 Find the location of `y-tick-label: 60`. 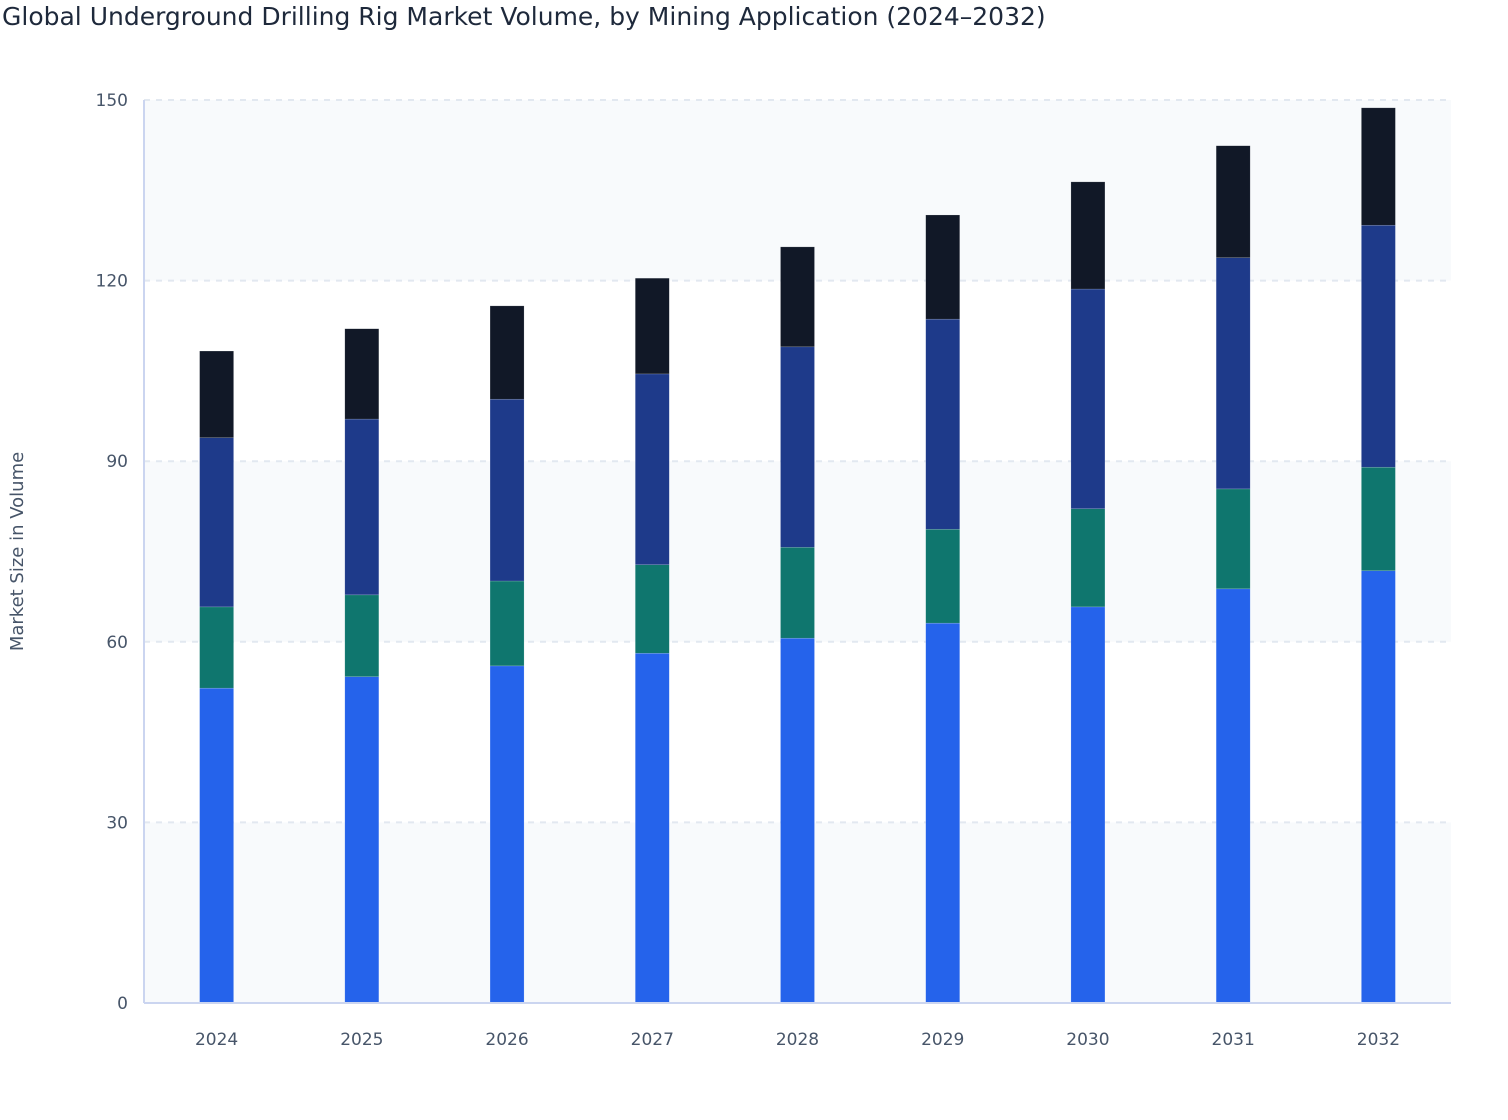

y-tick-label: 60 is located at coordinates (117, 643).